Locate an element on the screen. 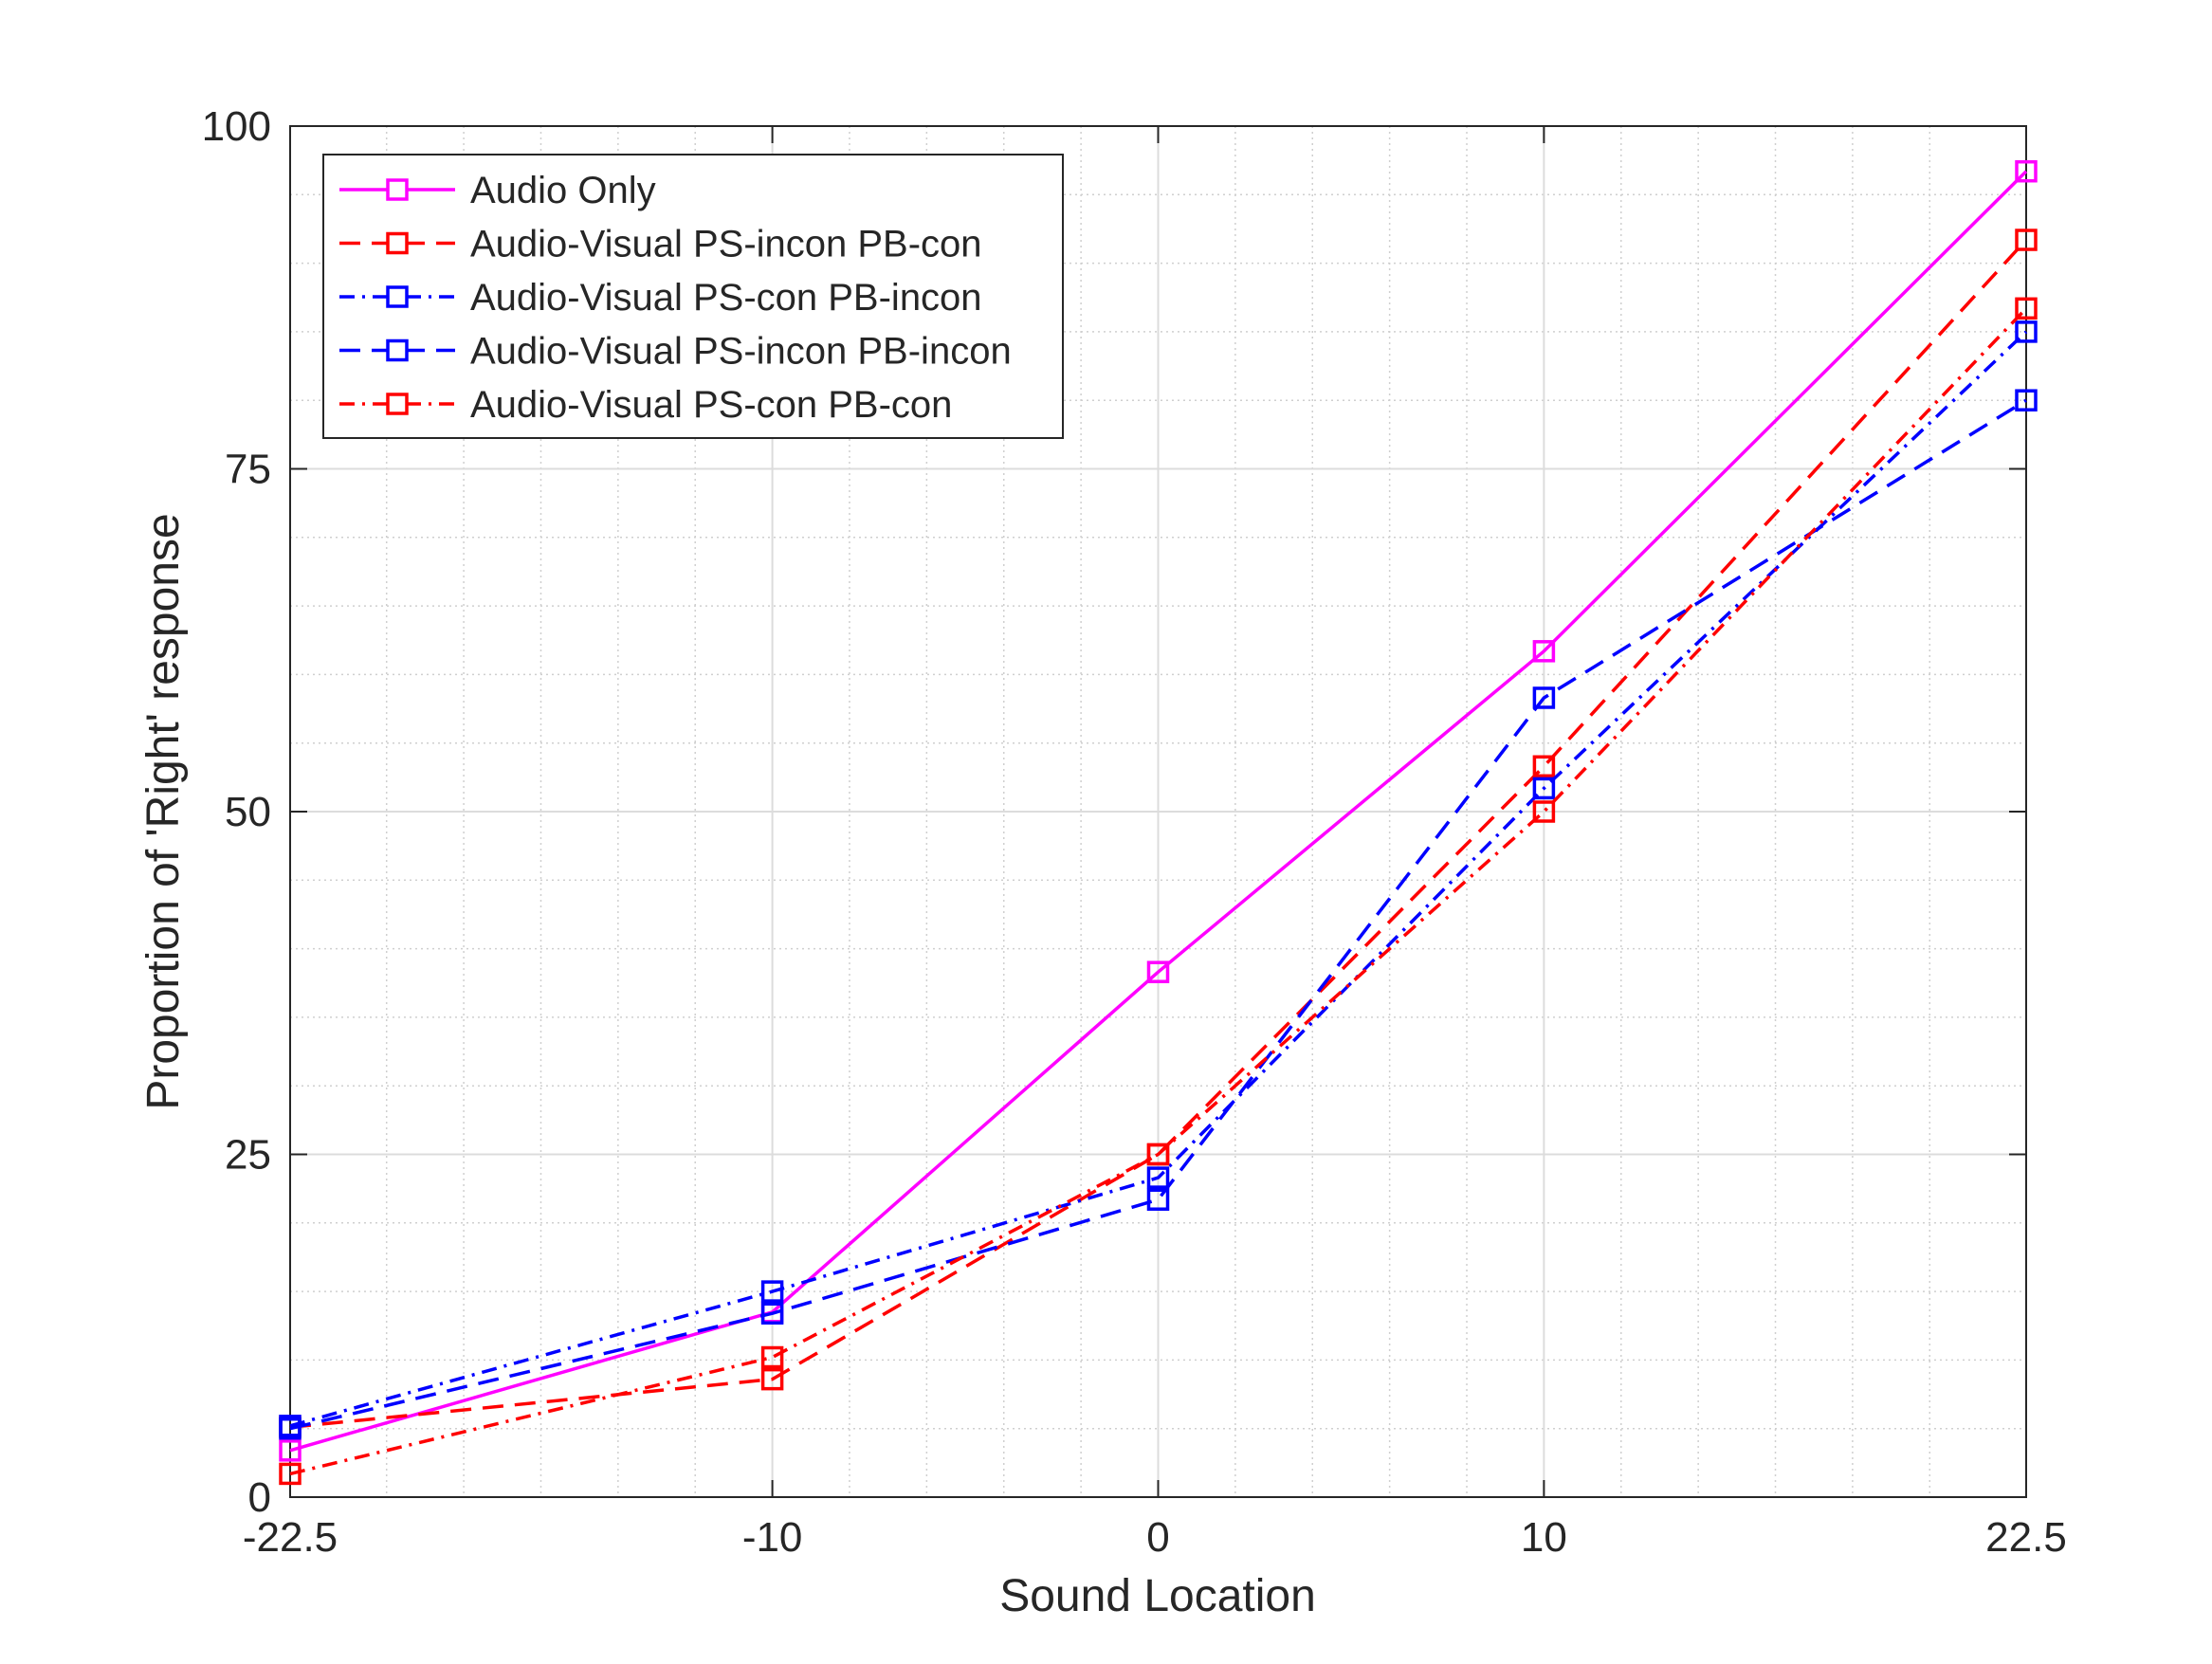  legend-entry: Audio-Visual PS-incon PB-incon is located at coordinates (675, 352).